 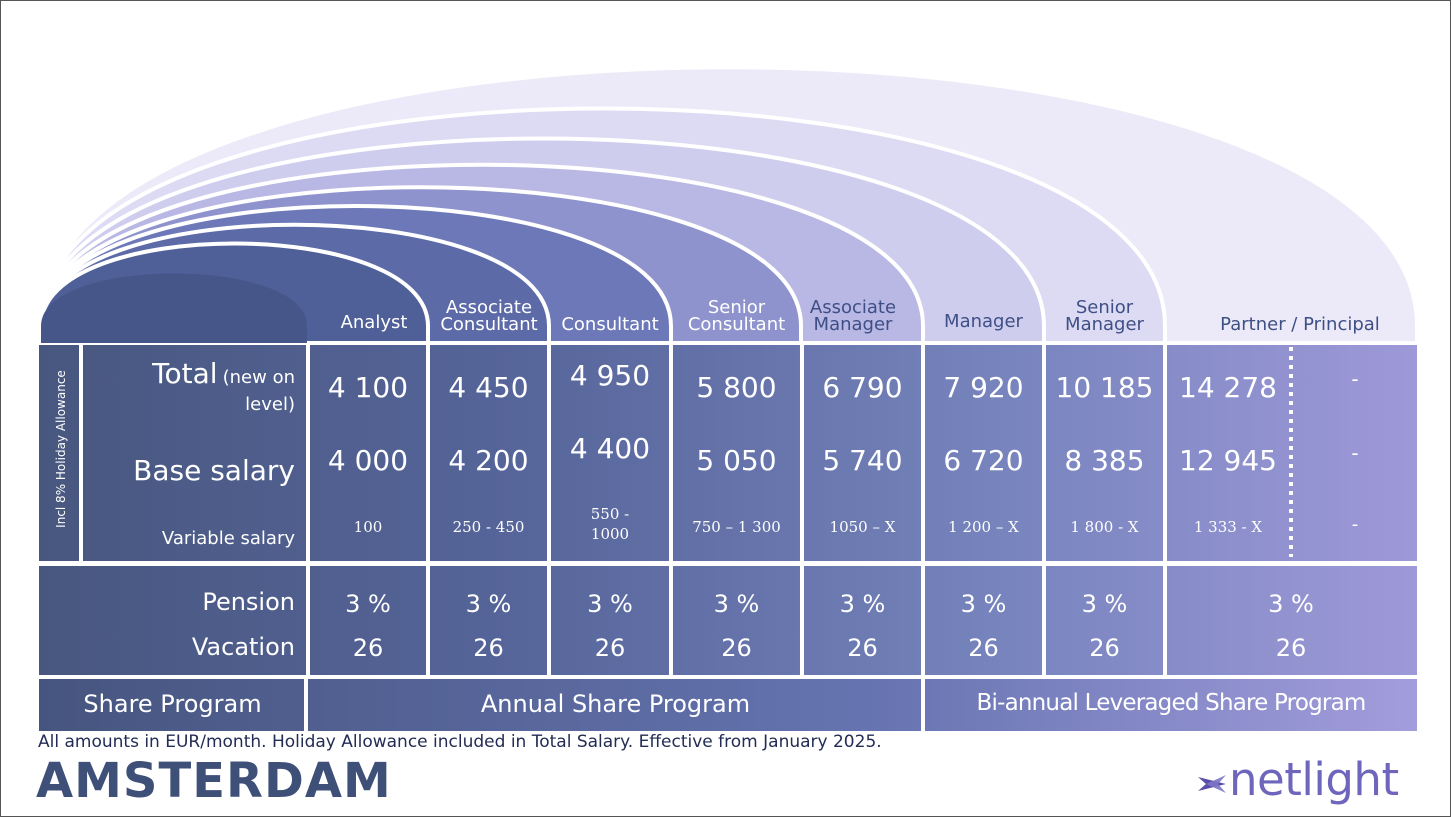 I want to click on netlight-logo: netlight, so click(x=1301, y=781).